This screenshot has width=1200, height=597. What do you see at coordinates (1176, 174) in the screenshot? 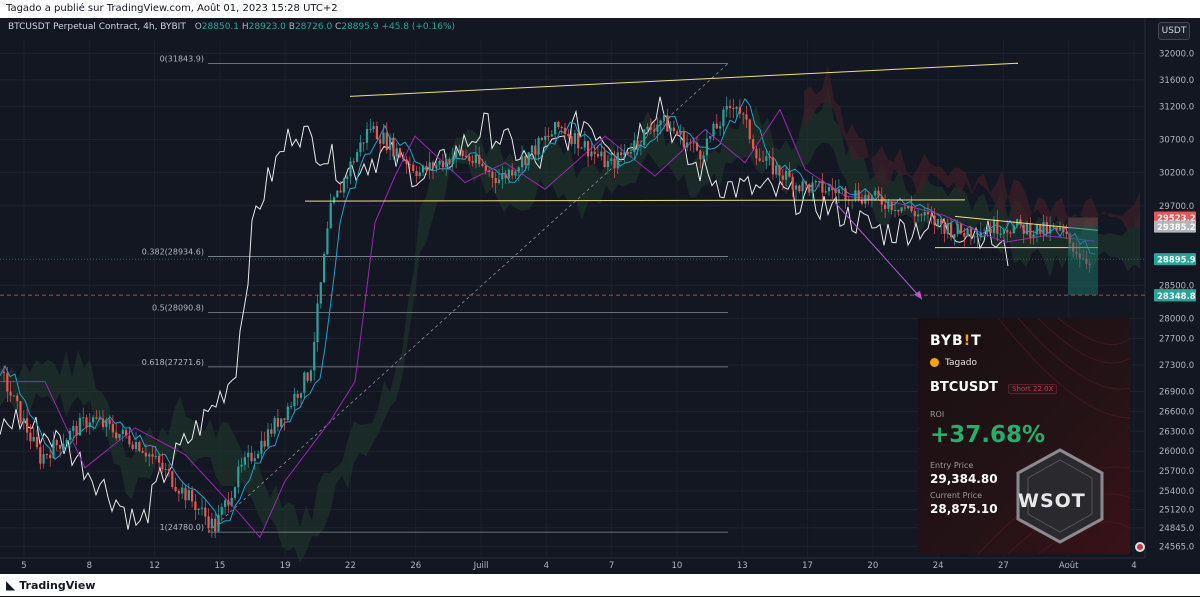
I see `y-tick-label: 30200.0` at bounding box center [1176, 174].